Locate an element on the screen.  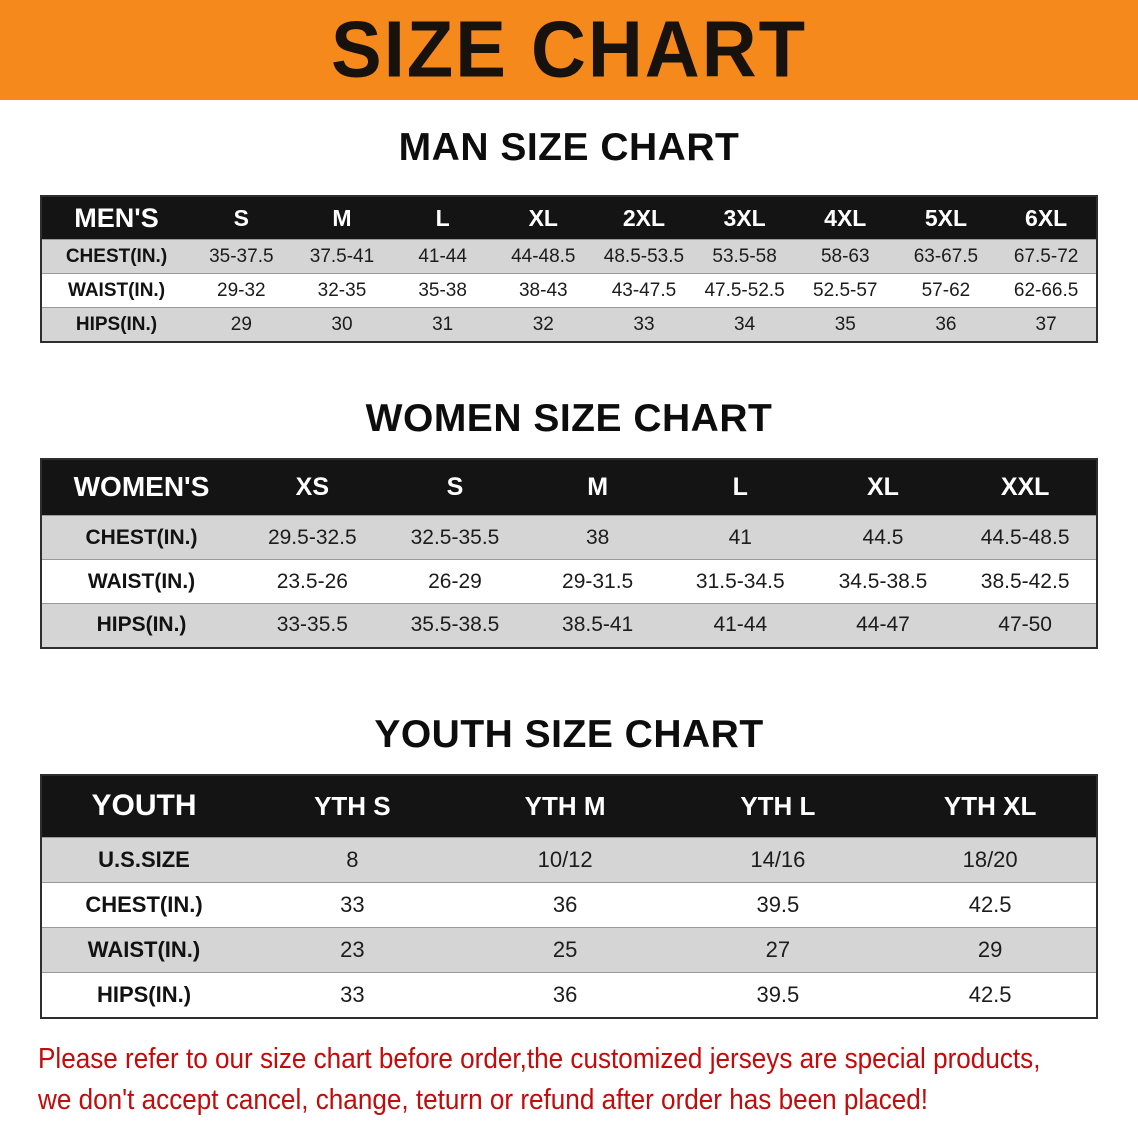
size-value: 34 is located at coordinates (745, 324).